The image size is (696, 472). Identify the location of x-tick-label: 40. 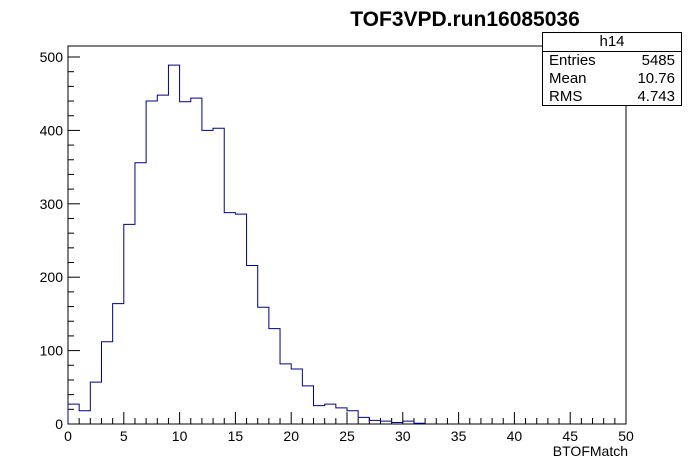
(515, 436).